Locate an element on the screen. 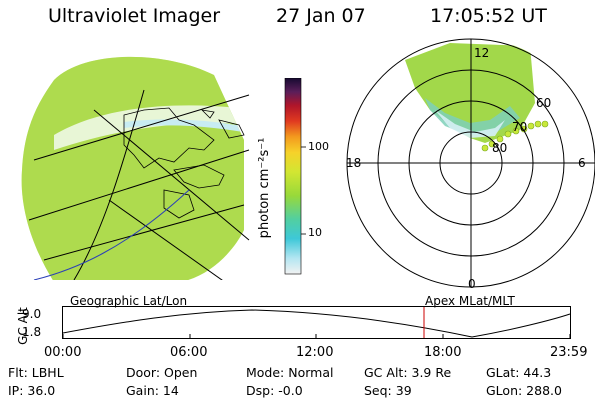 The width and height of the screenshot is (600, 400). lat-label-70: 70 is located at coordinates (520, 127).